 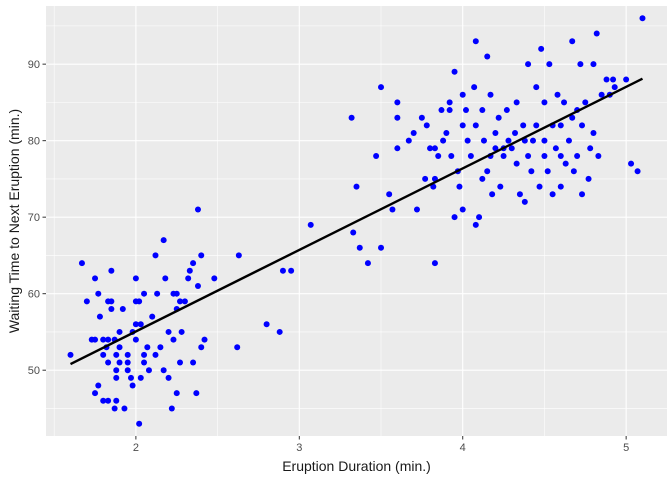 What do you see at coordinates (34, 142) in the screenshot?
I see `y-tick-label: 80` at bounding box center [34, 142].